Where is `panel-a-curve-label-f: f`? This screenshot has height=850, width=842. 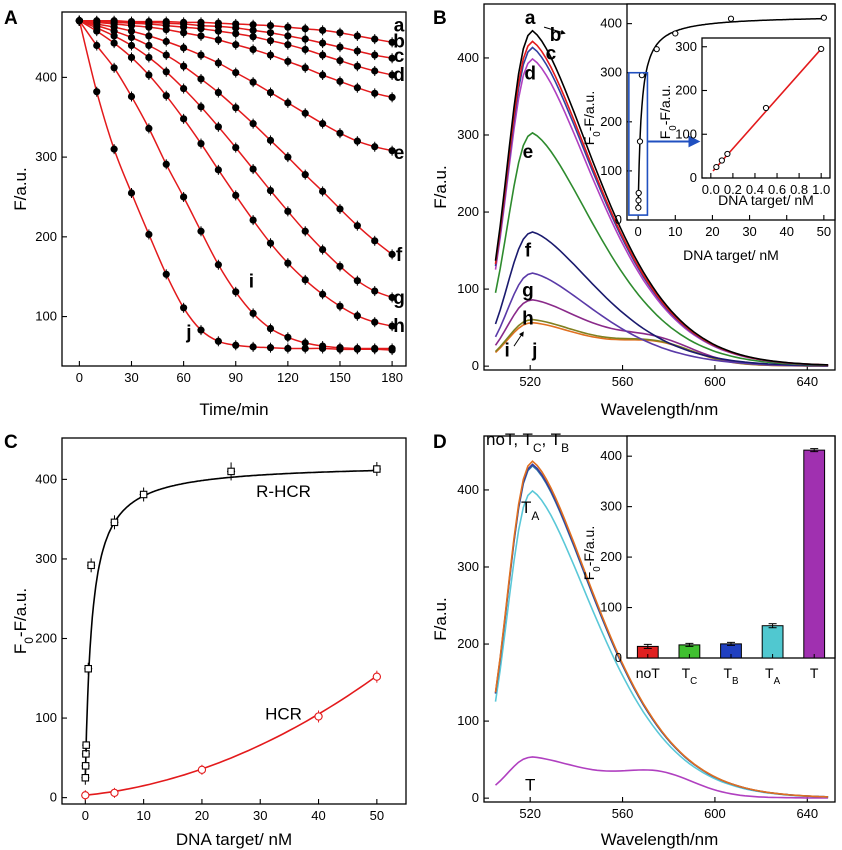 panel-a-curve-label-f: f is located at coordinates (399, 255).